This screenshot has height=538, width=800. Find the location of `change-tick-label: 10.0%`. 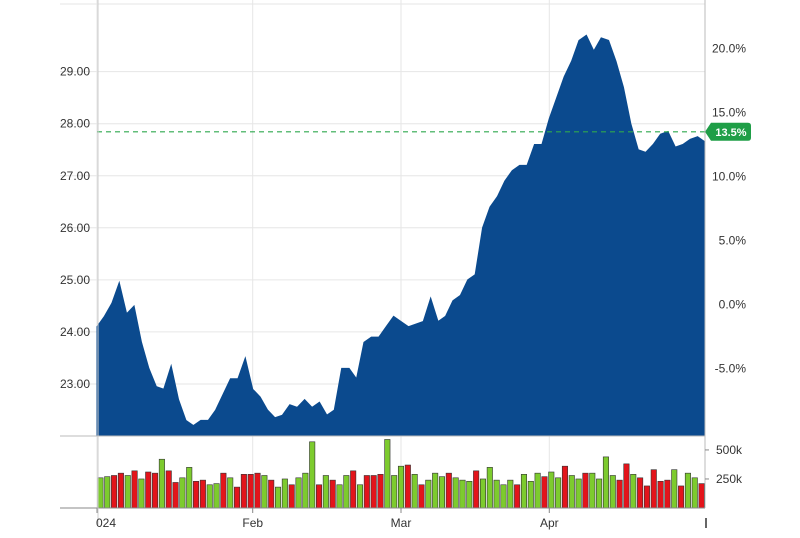

change-tick-label: 10.0% is located at coordinates (729, 177).